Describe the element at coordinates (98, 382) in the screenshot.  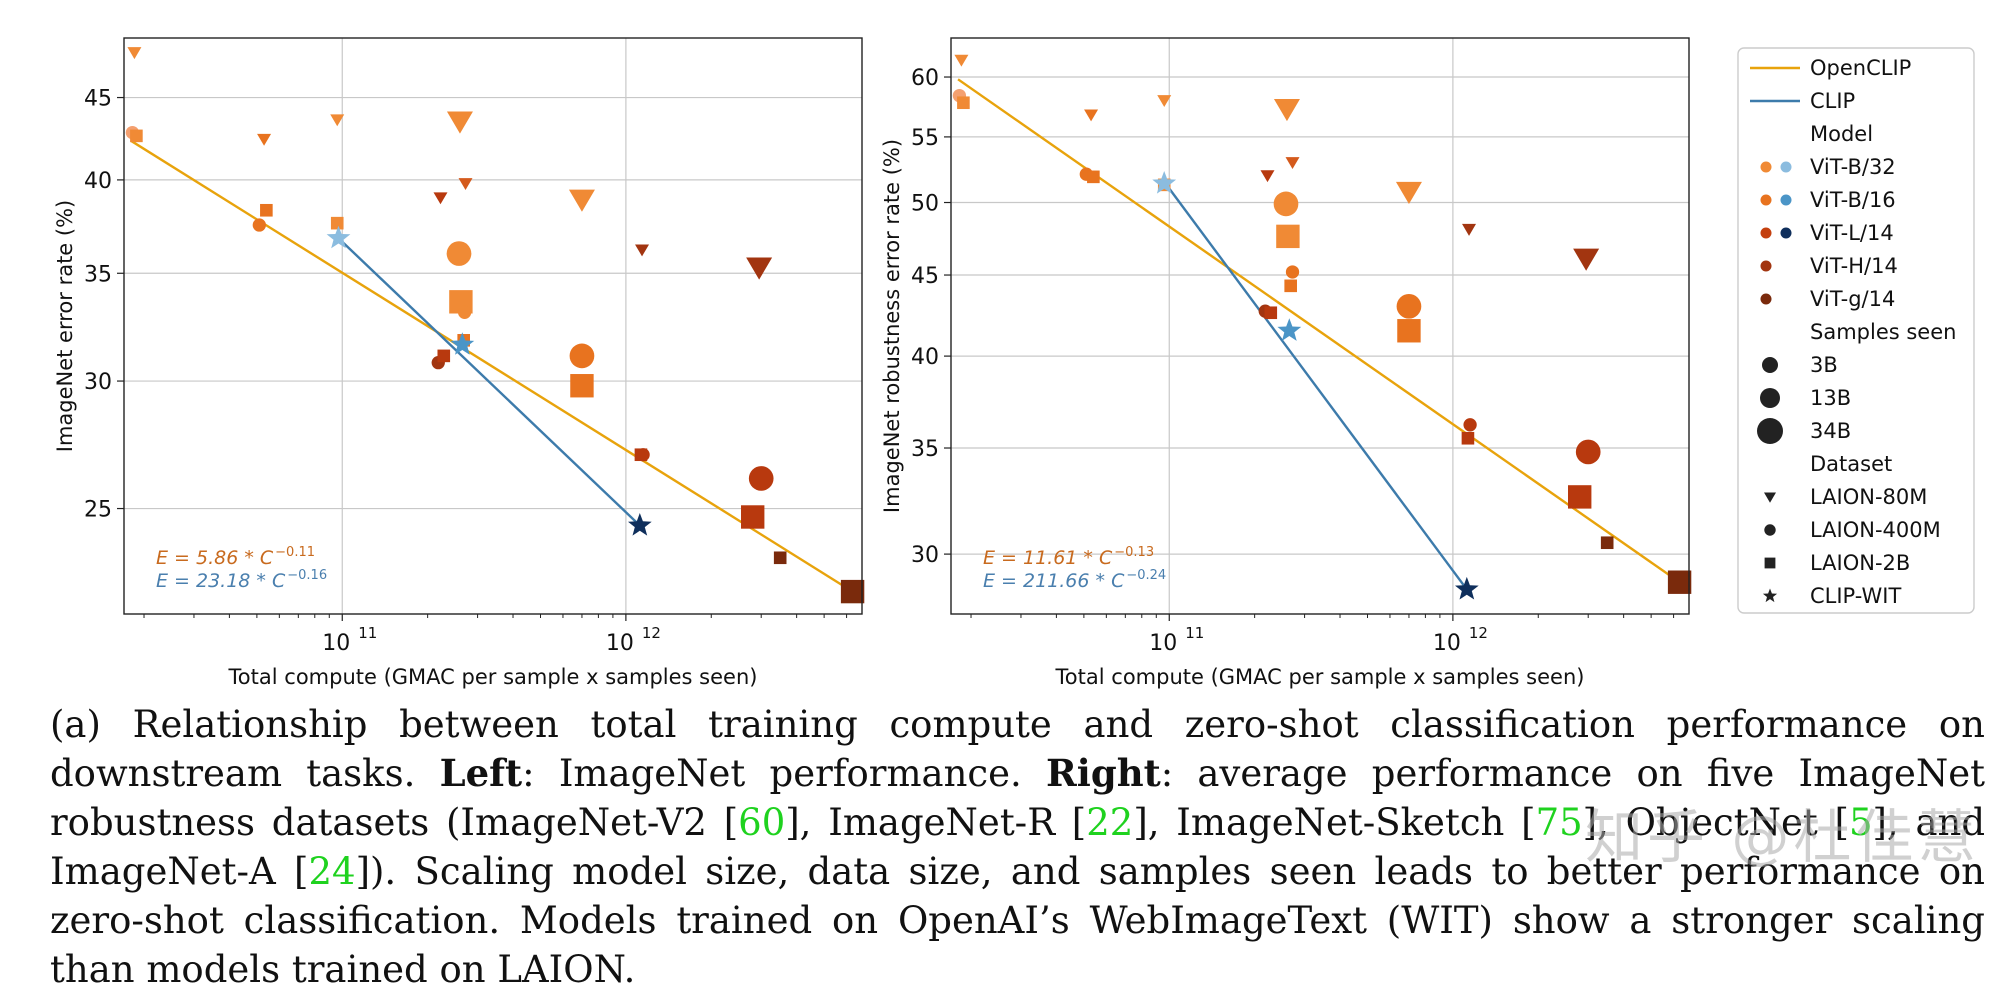
I see `y-tick-label: 30` at that location.